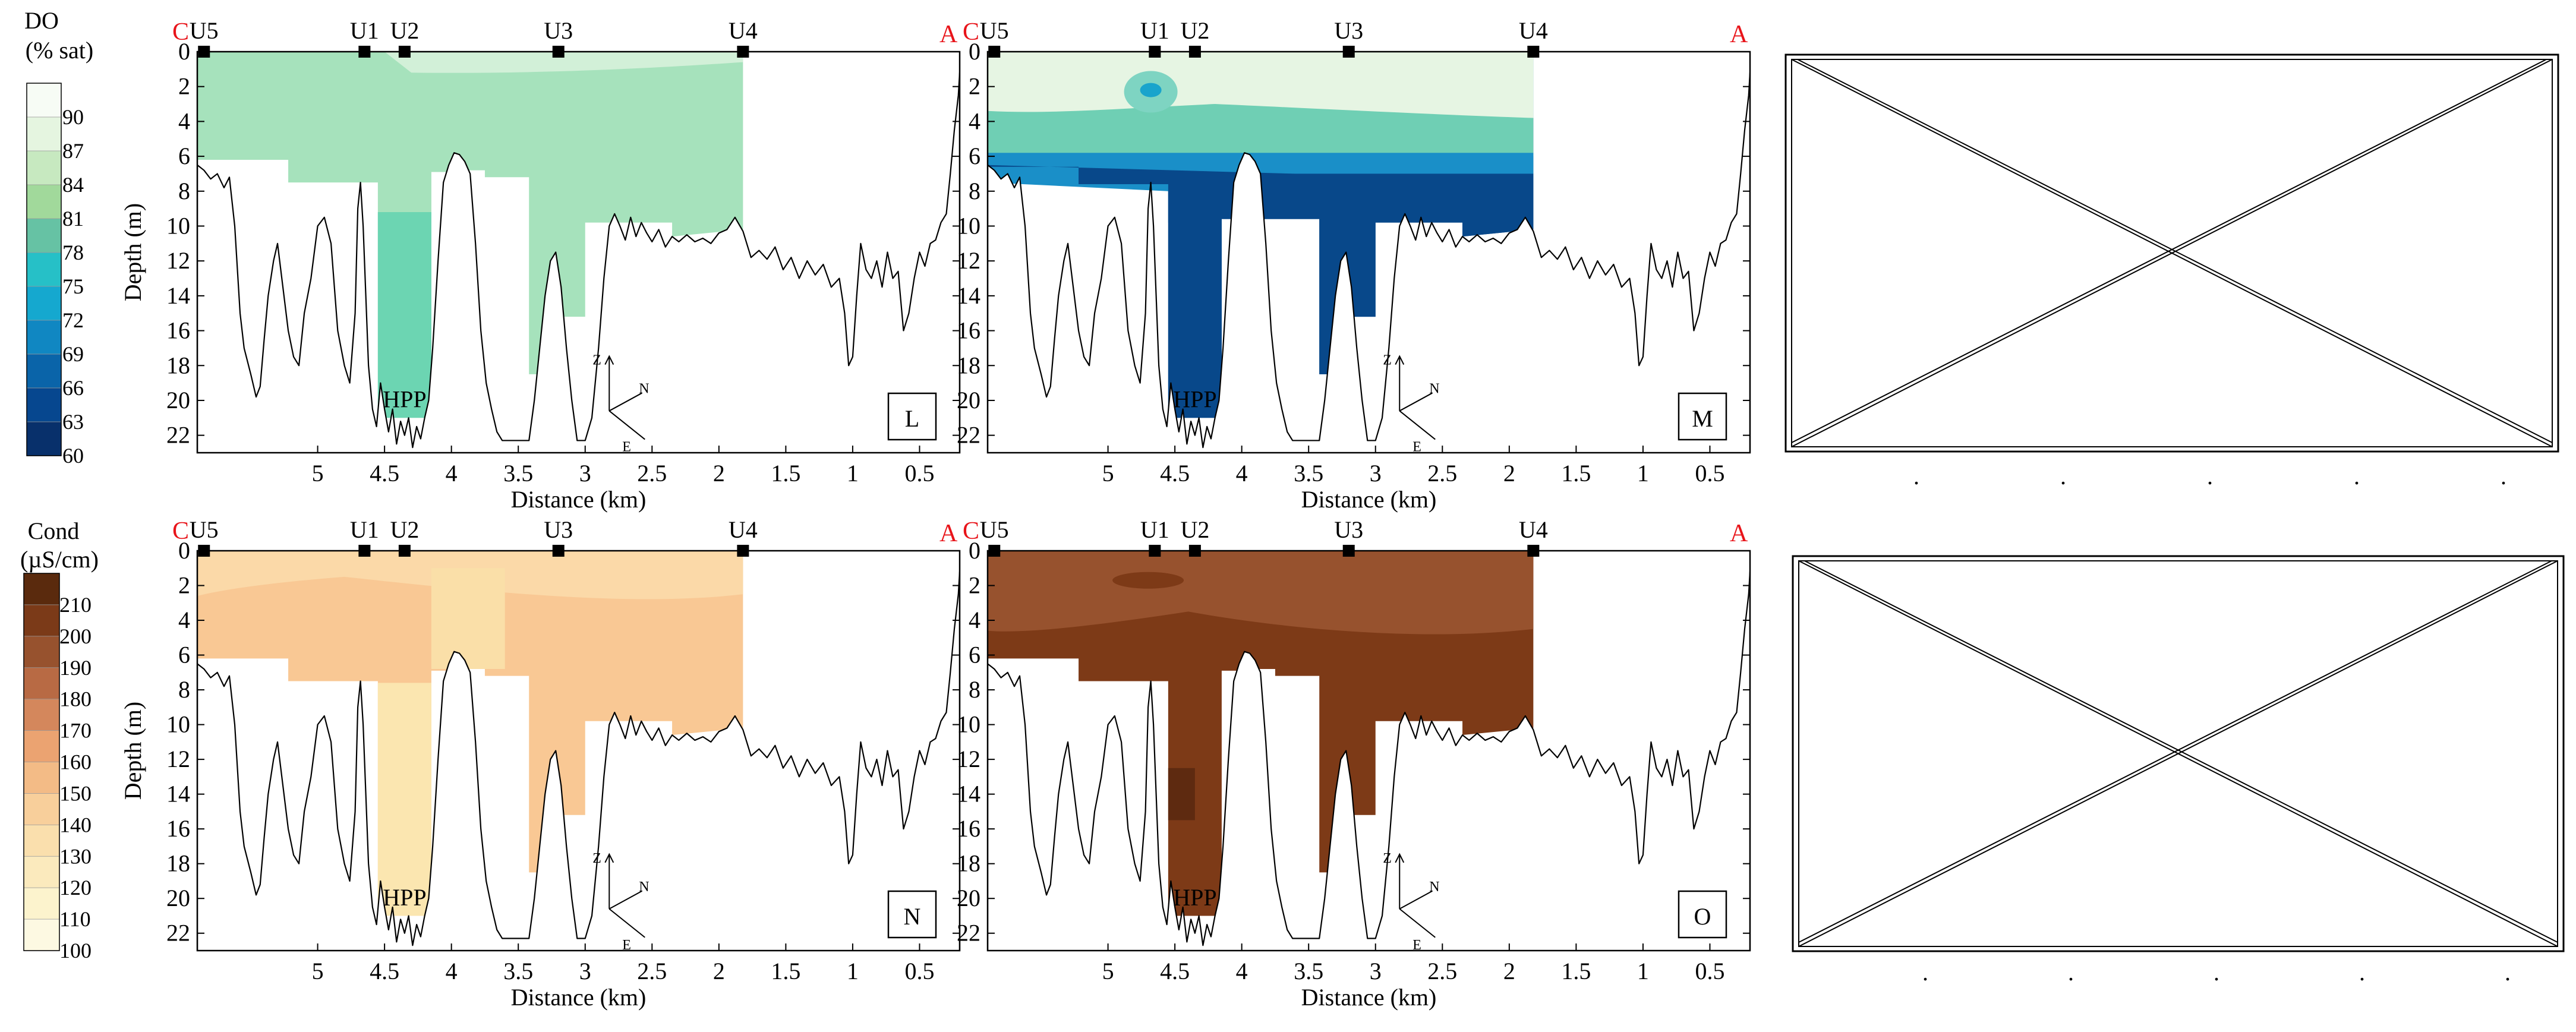  I want to click on y-tick-label: 6, so click(975, 655).